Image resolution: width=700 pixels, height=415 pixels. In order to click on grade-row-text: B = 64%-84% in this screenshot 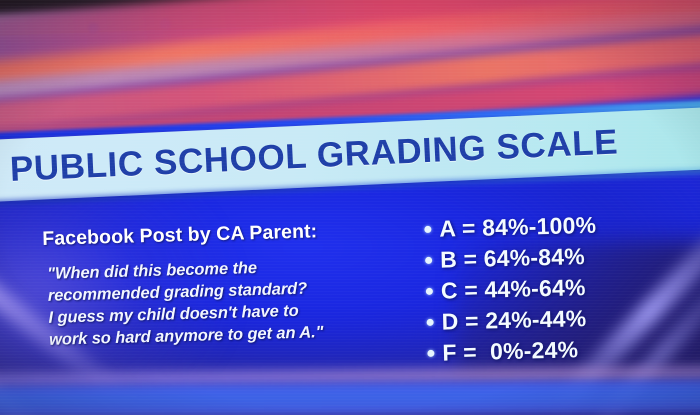, I will do `click(512, 258)`.